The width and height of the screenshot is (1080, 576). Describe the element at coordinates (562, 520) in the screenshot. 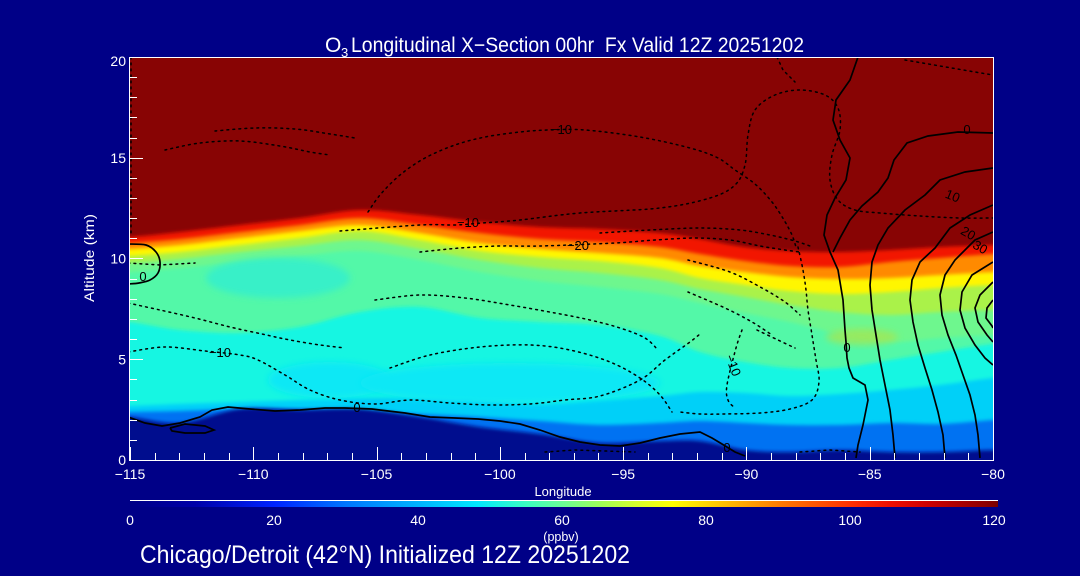

I see `svg-text: 60` at that location.